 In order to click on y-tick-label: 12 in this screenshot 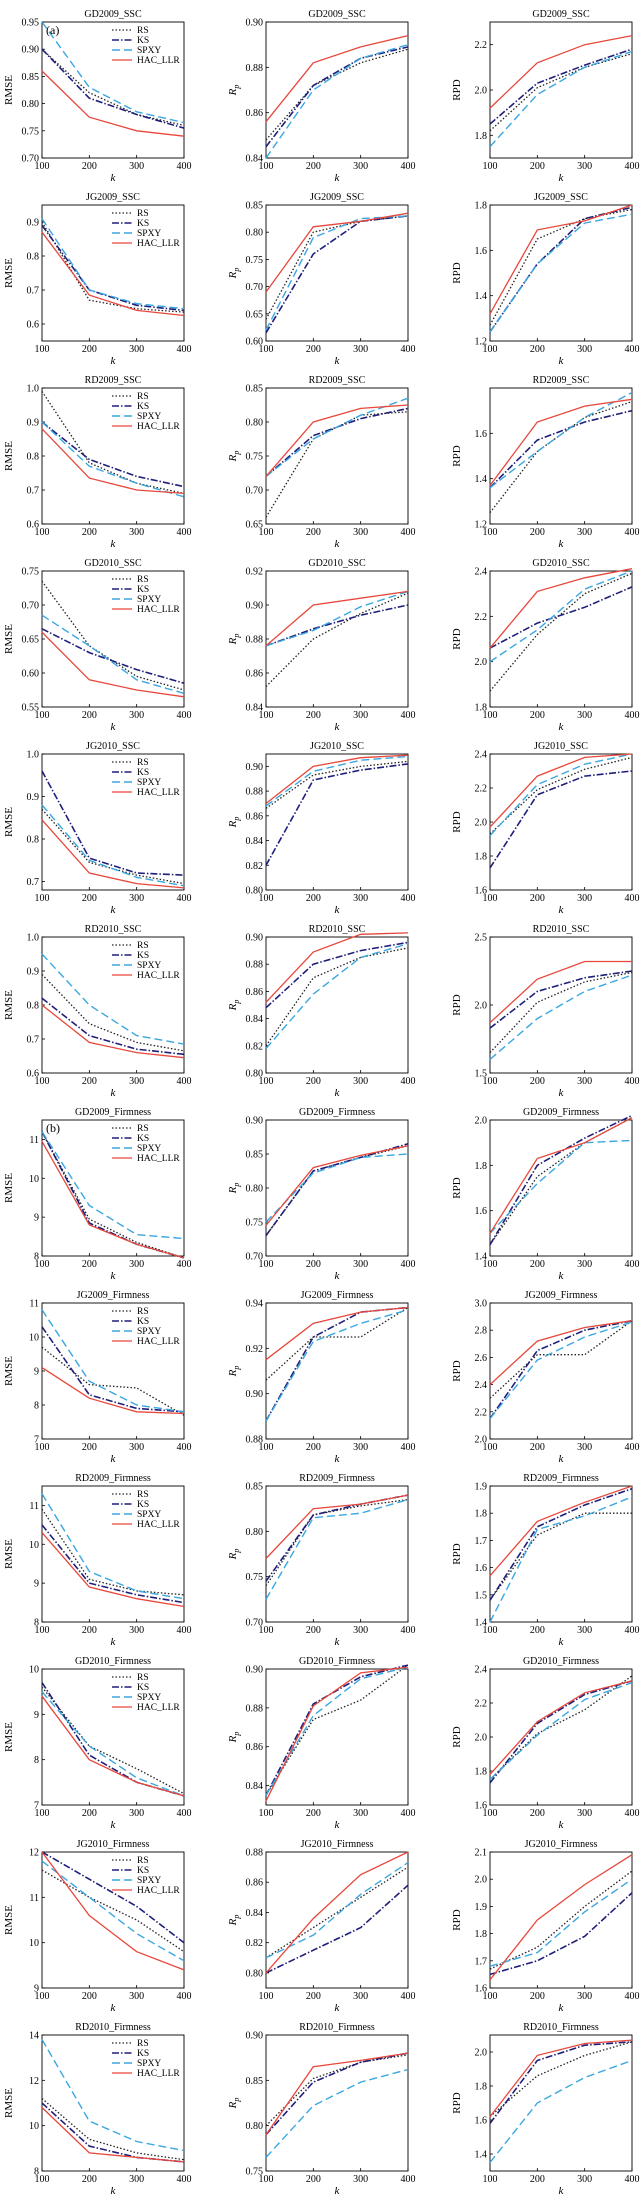, I will do `click(34, 1853)`.